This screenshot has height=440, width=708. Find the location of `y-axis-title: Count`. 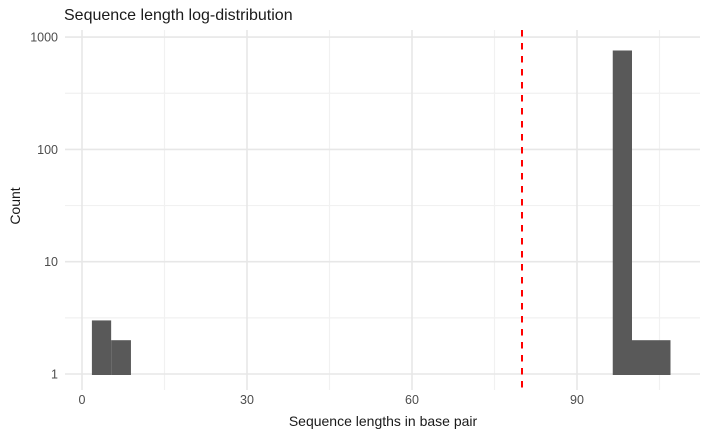

y-axis-title: Count is located at coordinates (15, 206).